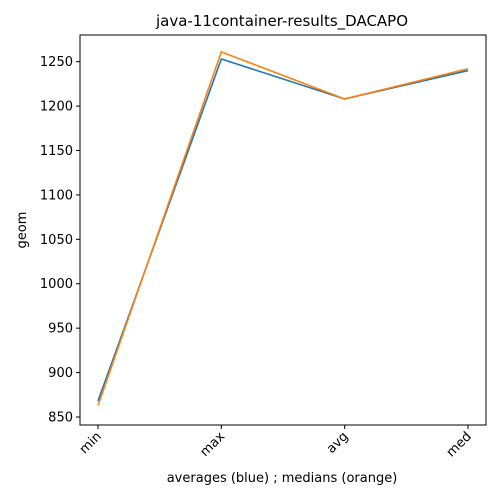  What do you see at coordinates (281, 21) in the screenshot?
I see `chart-title: java-11container-results_DACAPO` at bounding box center [281, 21].